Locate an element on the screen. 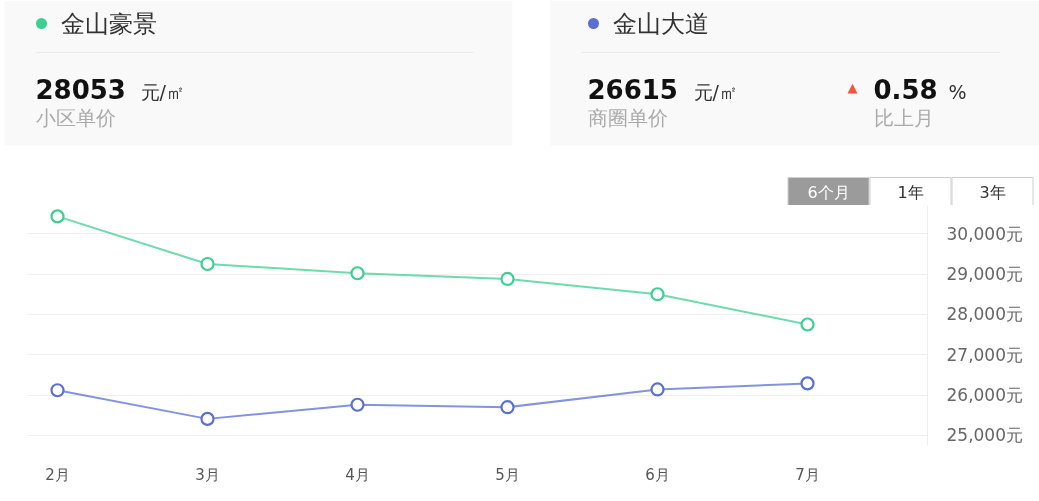  x-tick-label: 5月 is located at coordinates (507, 474).